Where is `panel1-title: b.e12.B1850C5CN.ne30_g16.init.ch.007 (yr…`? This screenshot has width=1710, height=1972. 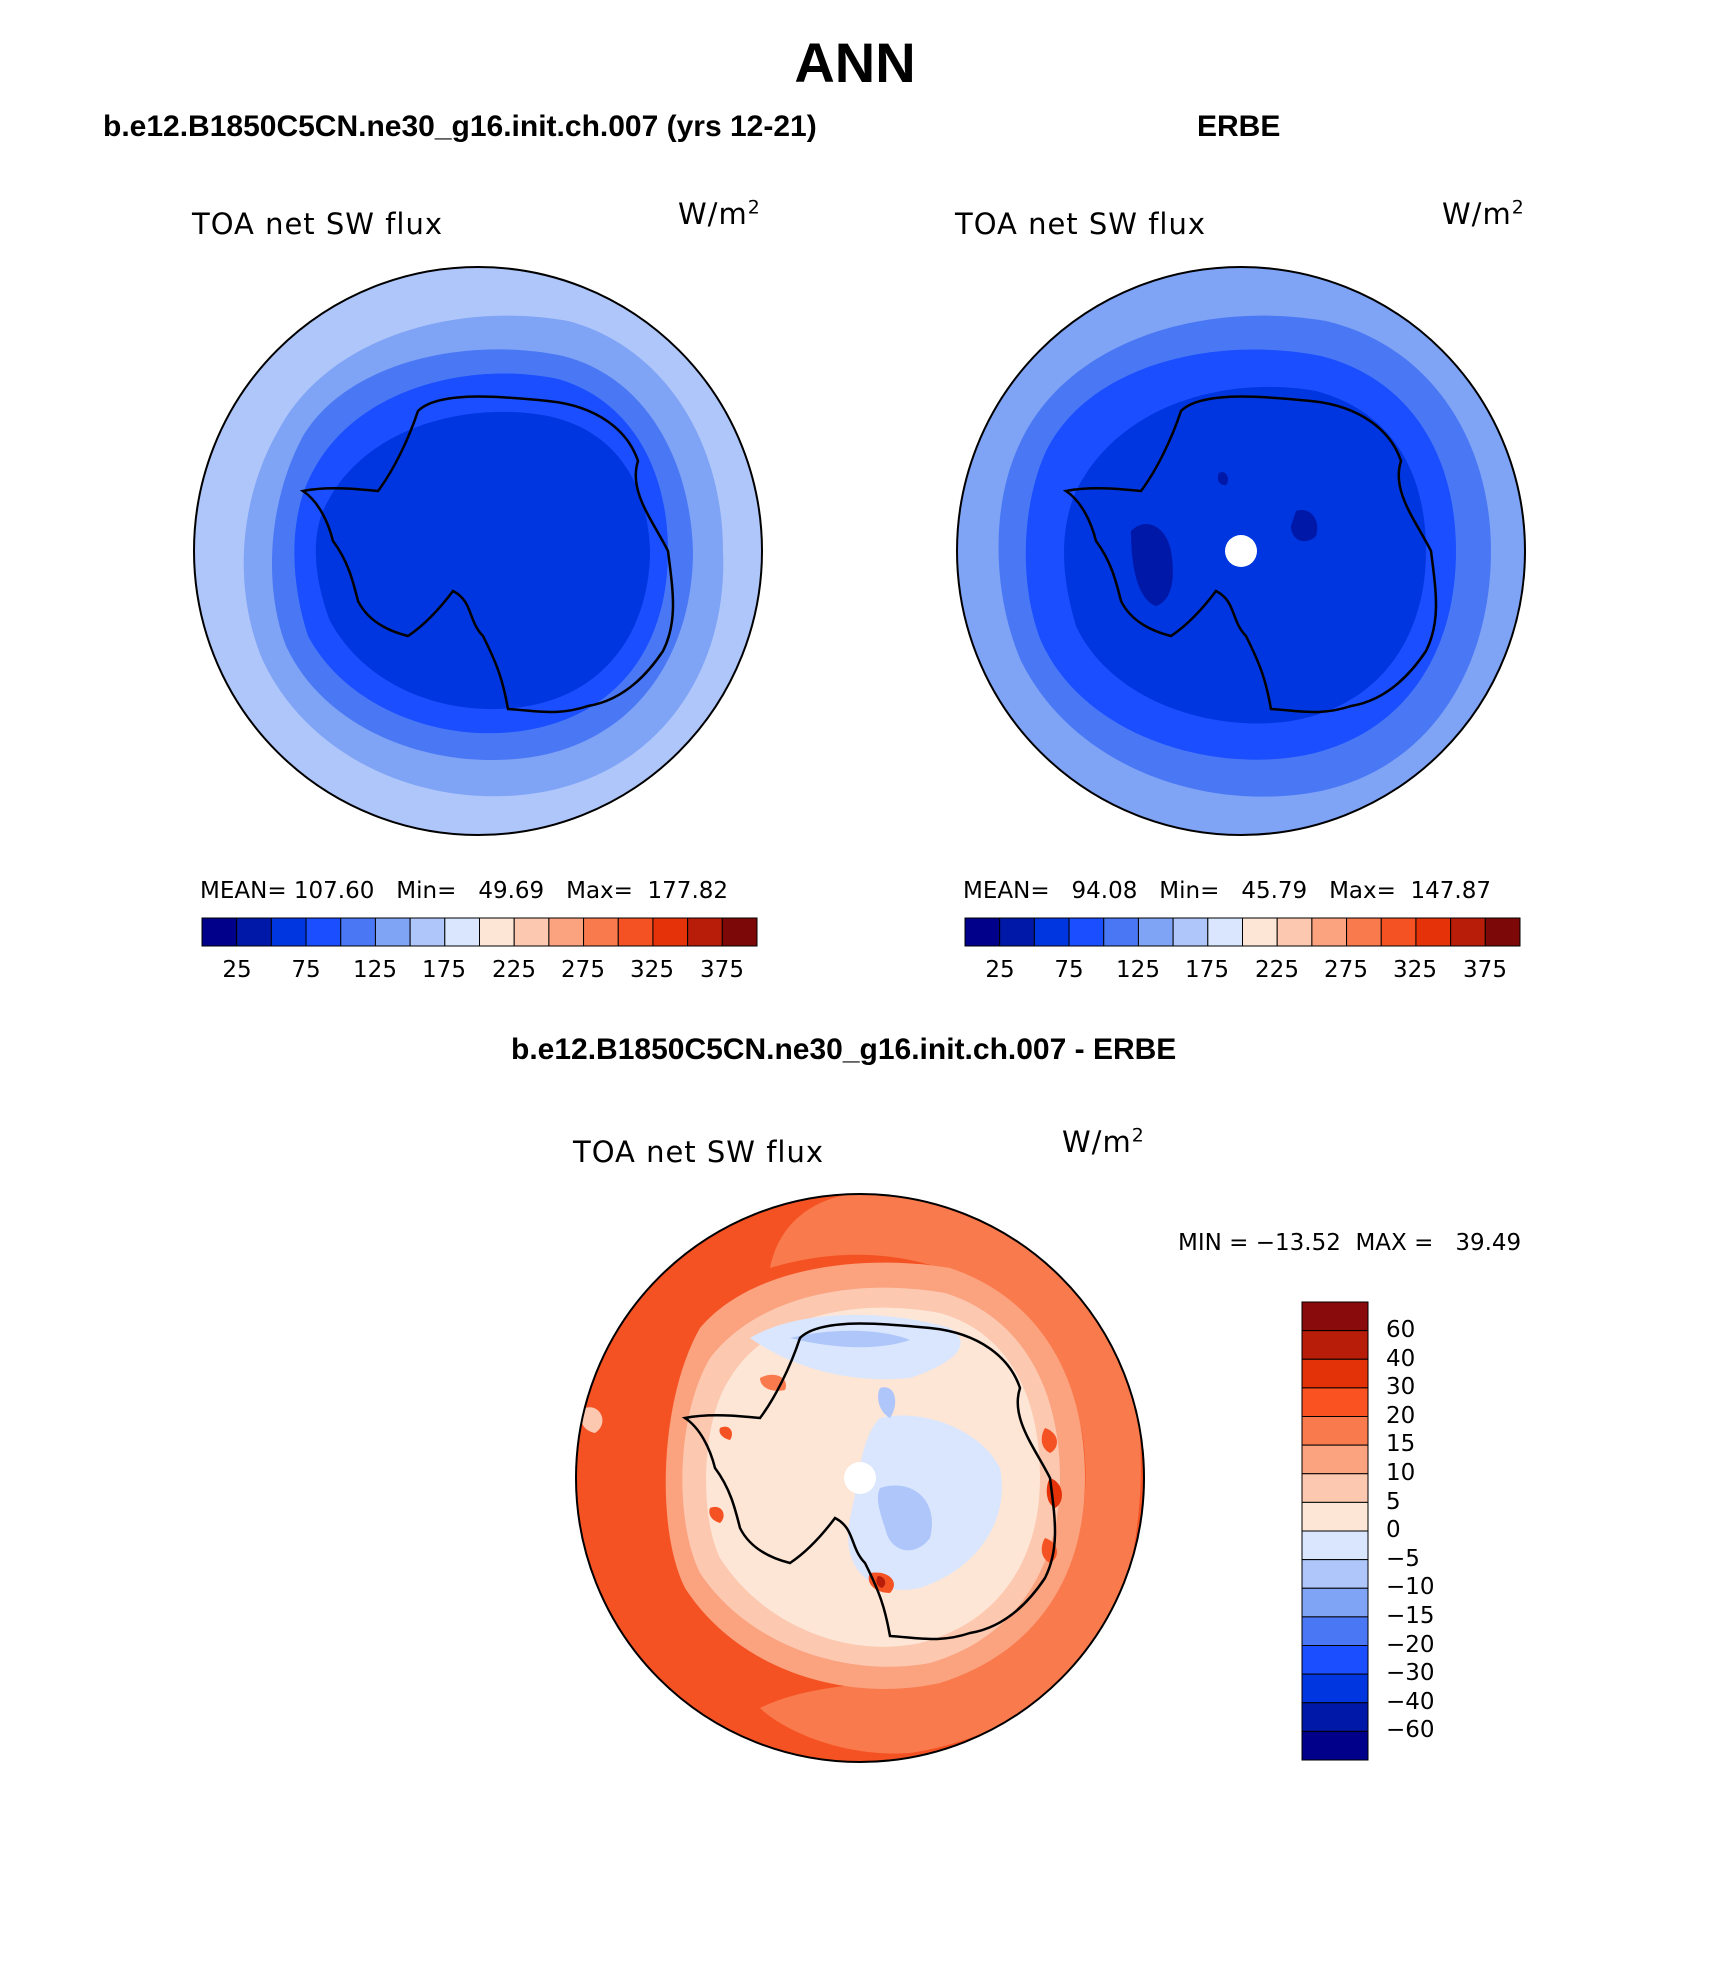 panel1-title: b.e12.B1850C5CN.ne30_g16.init.ch.007 (yr… is located at coordinates (460, 126).